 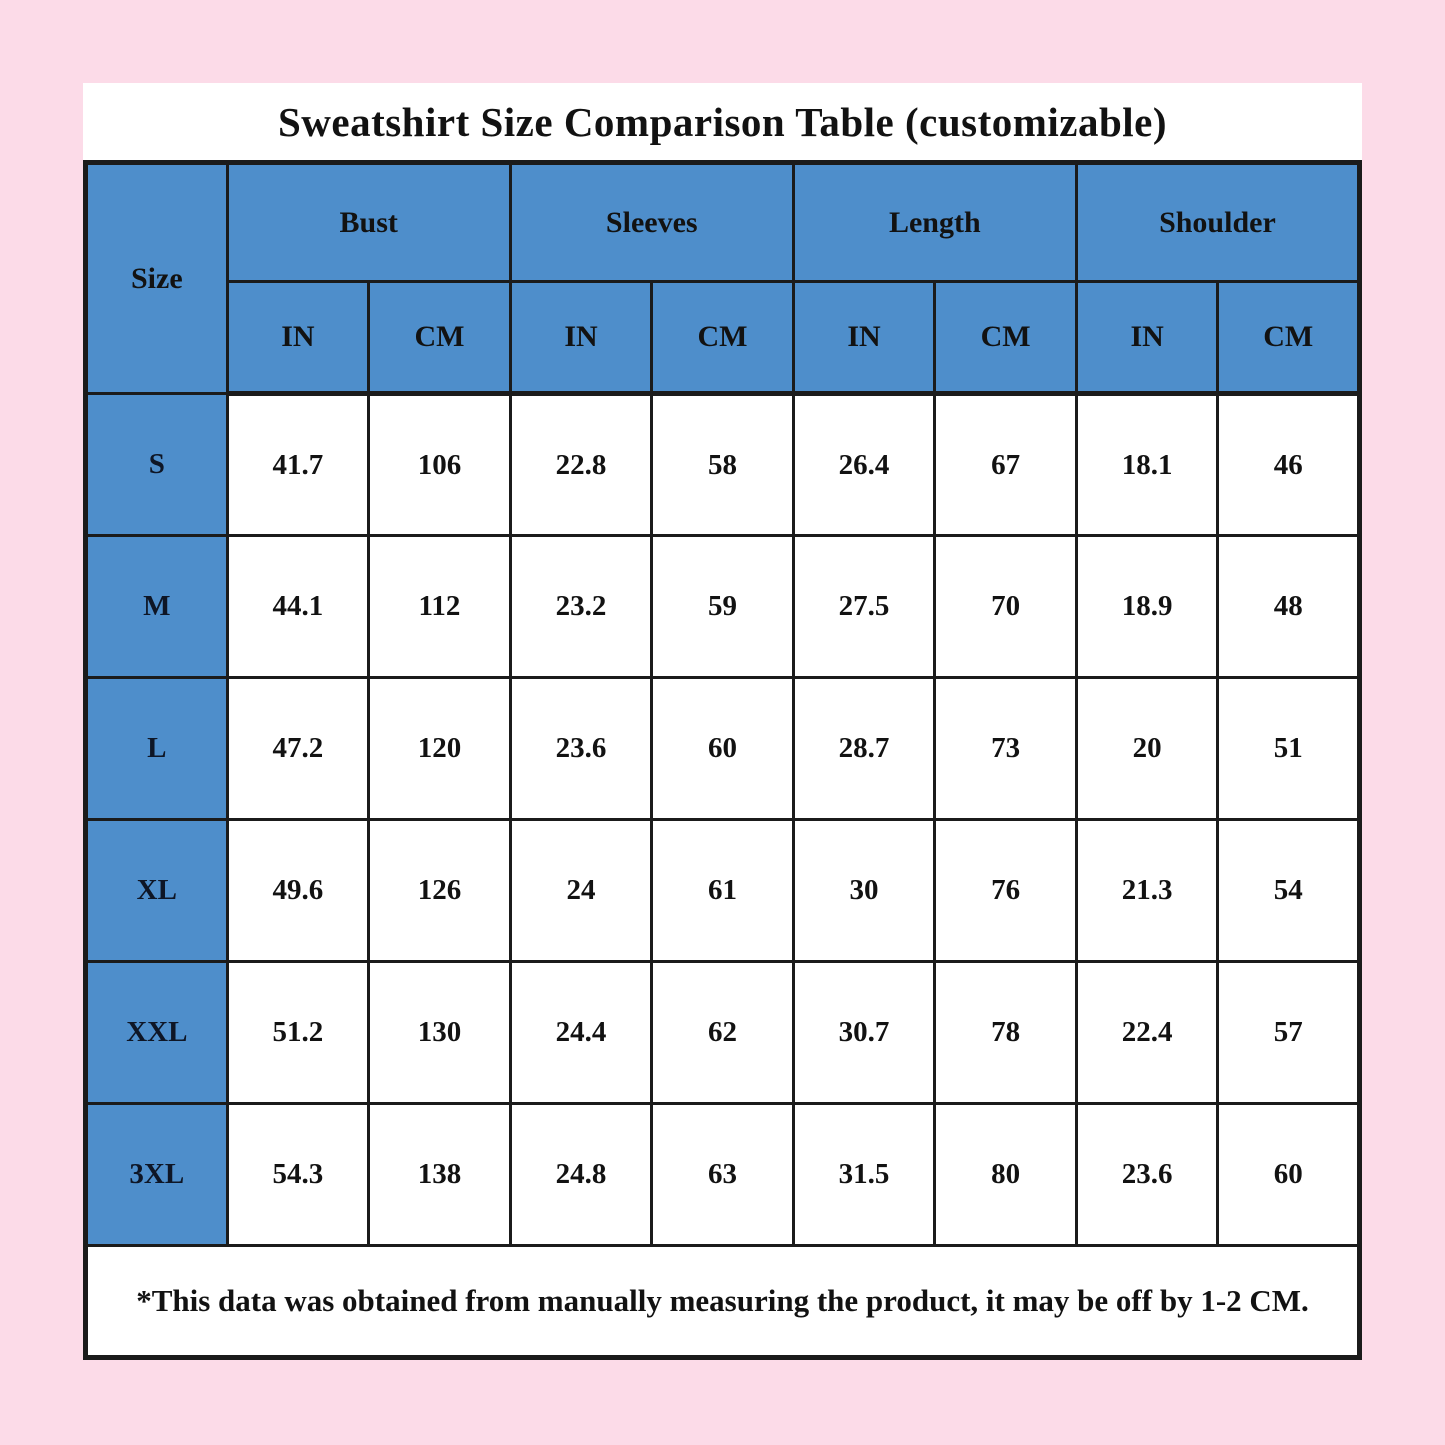 I want to click on value-cell: 24.8, so click(x=581, y=1174).